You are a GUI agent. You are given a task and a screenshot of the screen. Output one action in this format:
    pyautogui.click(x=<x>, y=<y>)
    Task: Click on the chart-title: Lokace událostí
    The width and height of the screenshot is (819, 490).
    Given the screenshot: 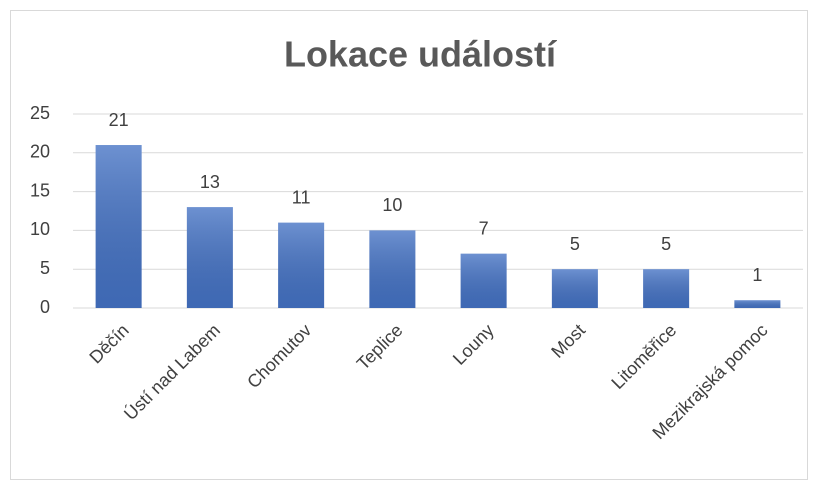 What is the action you would take?
    pyautogui.click(x=420, y=54)
    